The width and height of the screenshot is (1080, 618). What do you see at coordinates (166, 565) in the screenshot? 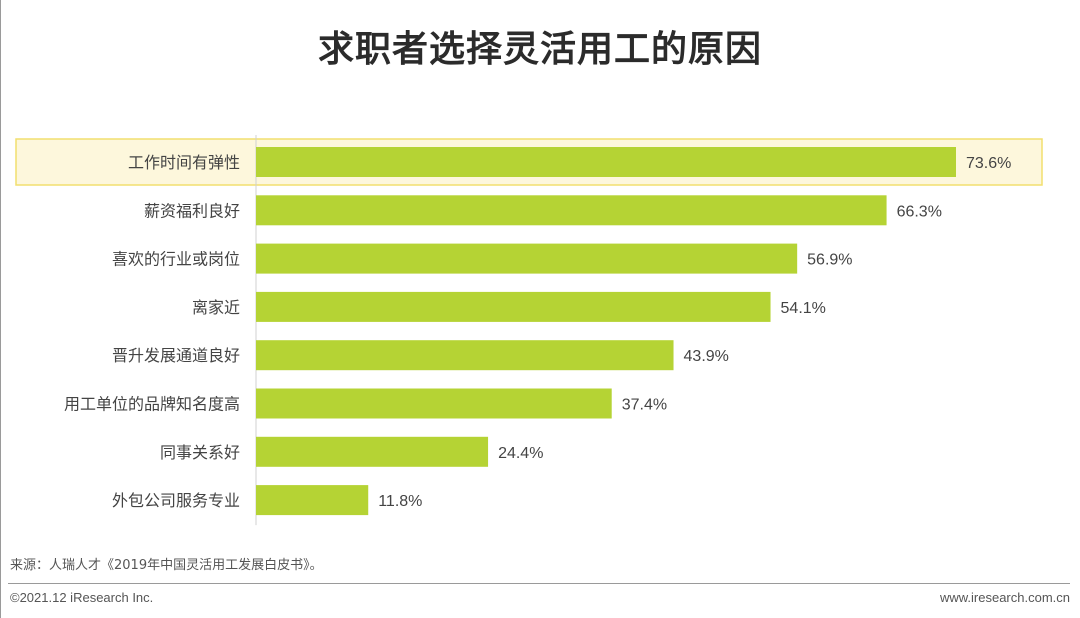
I see `source-note: 来源：人瑞人才《2019年中国灵活用工发展白皮书》。` at bounding box center [166, 565].